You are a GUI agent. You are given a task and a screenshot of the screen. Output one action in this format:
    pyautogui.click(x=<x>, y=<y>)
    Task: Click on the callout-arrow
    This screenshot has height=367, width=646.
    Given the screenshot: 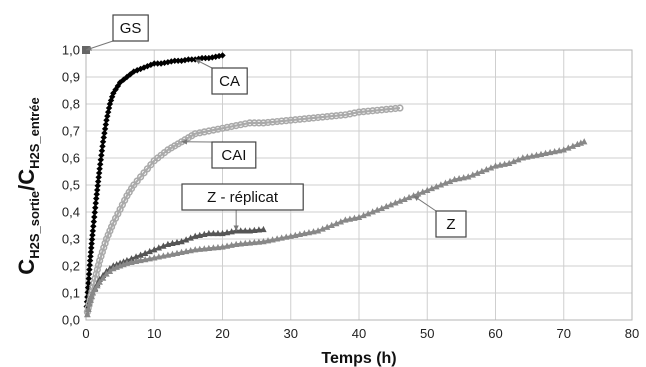 What is the action you would take?
    pyautogui.click(x=198, y=62)
    